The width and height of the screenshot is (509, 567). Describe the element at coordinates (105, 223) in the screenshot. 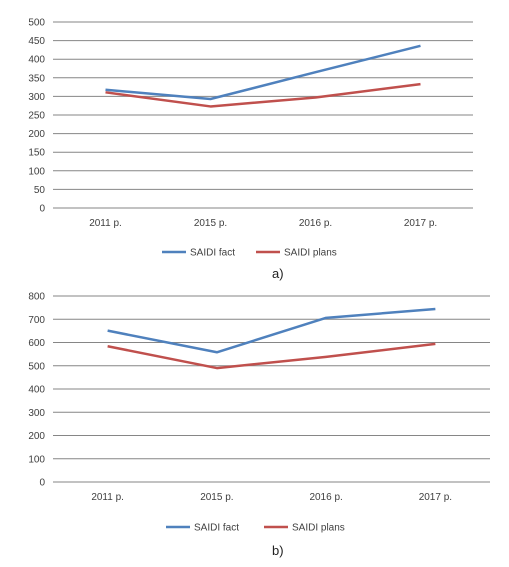

I see `chart-a-x-tick-label: 2011 р.` at that location.